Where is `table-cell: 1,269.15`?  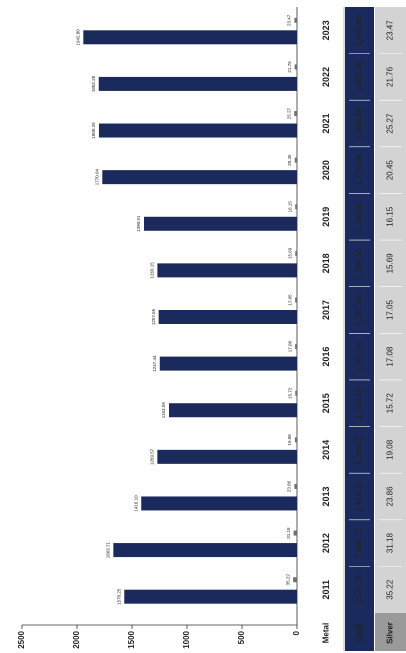
table-cell: 1,269.15 is located at coordinates (359, 263).